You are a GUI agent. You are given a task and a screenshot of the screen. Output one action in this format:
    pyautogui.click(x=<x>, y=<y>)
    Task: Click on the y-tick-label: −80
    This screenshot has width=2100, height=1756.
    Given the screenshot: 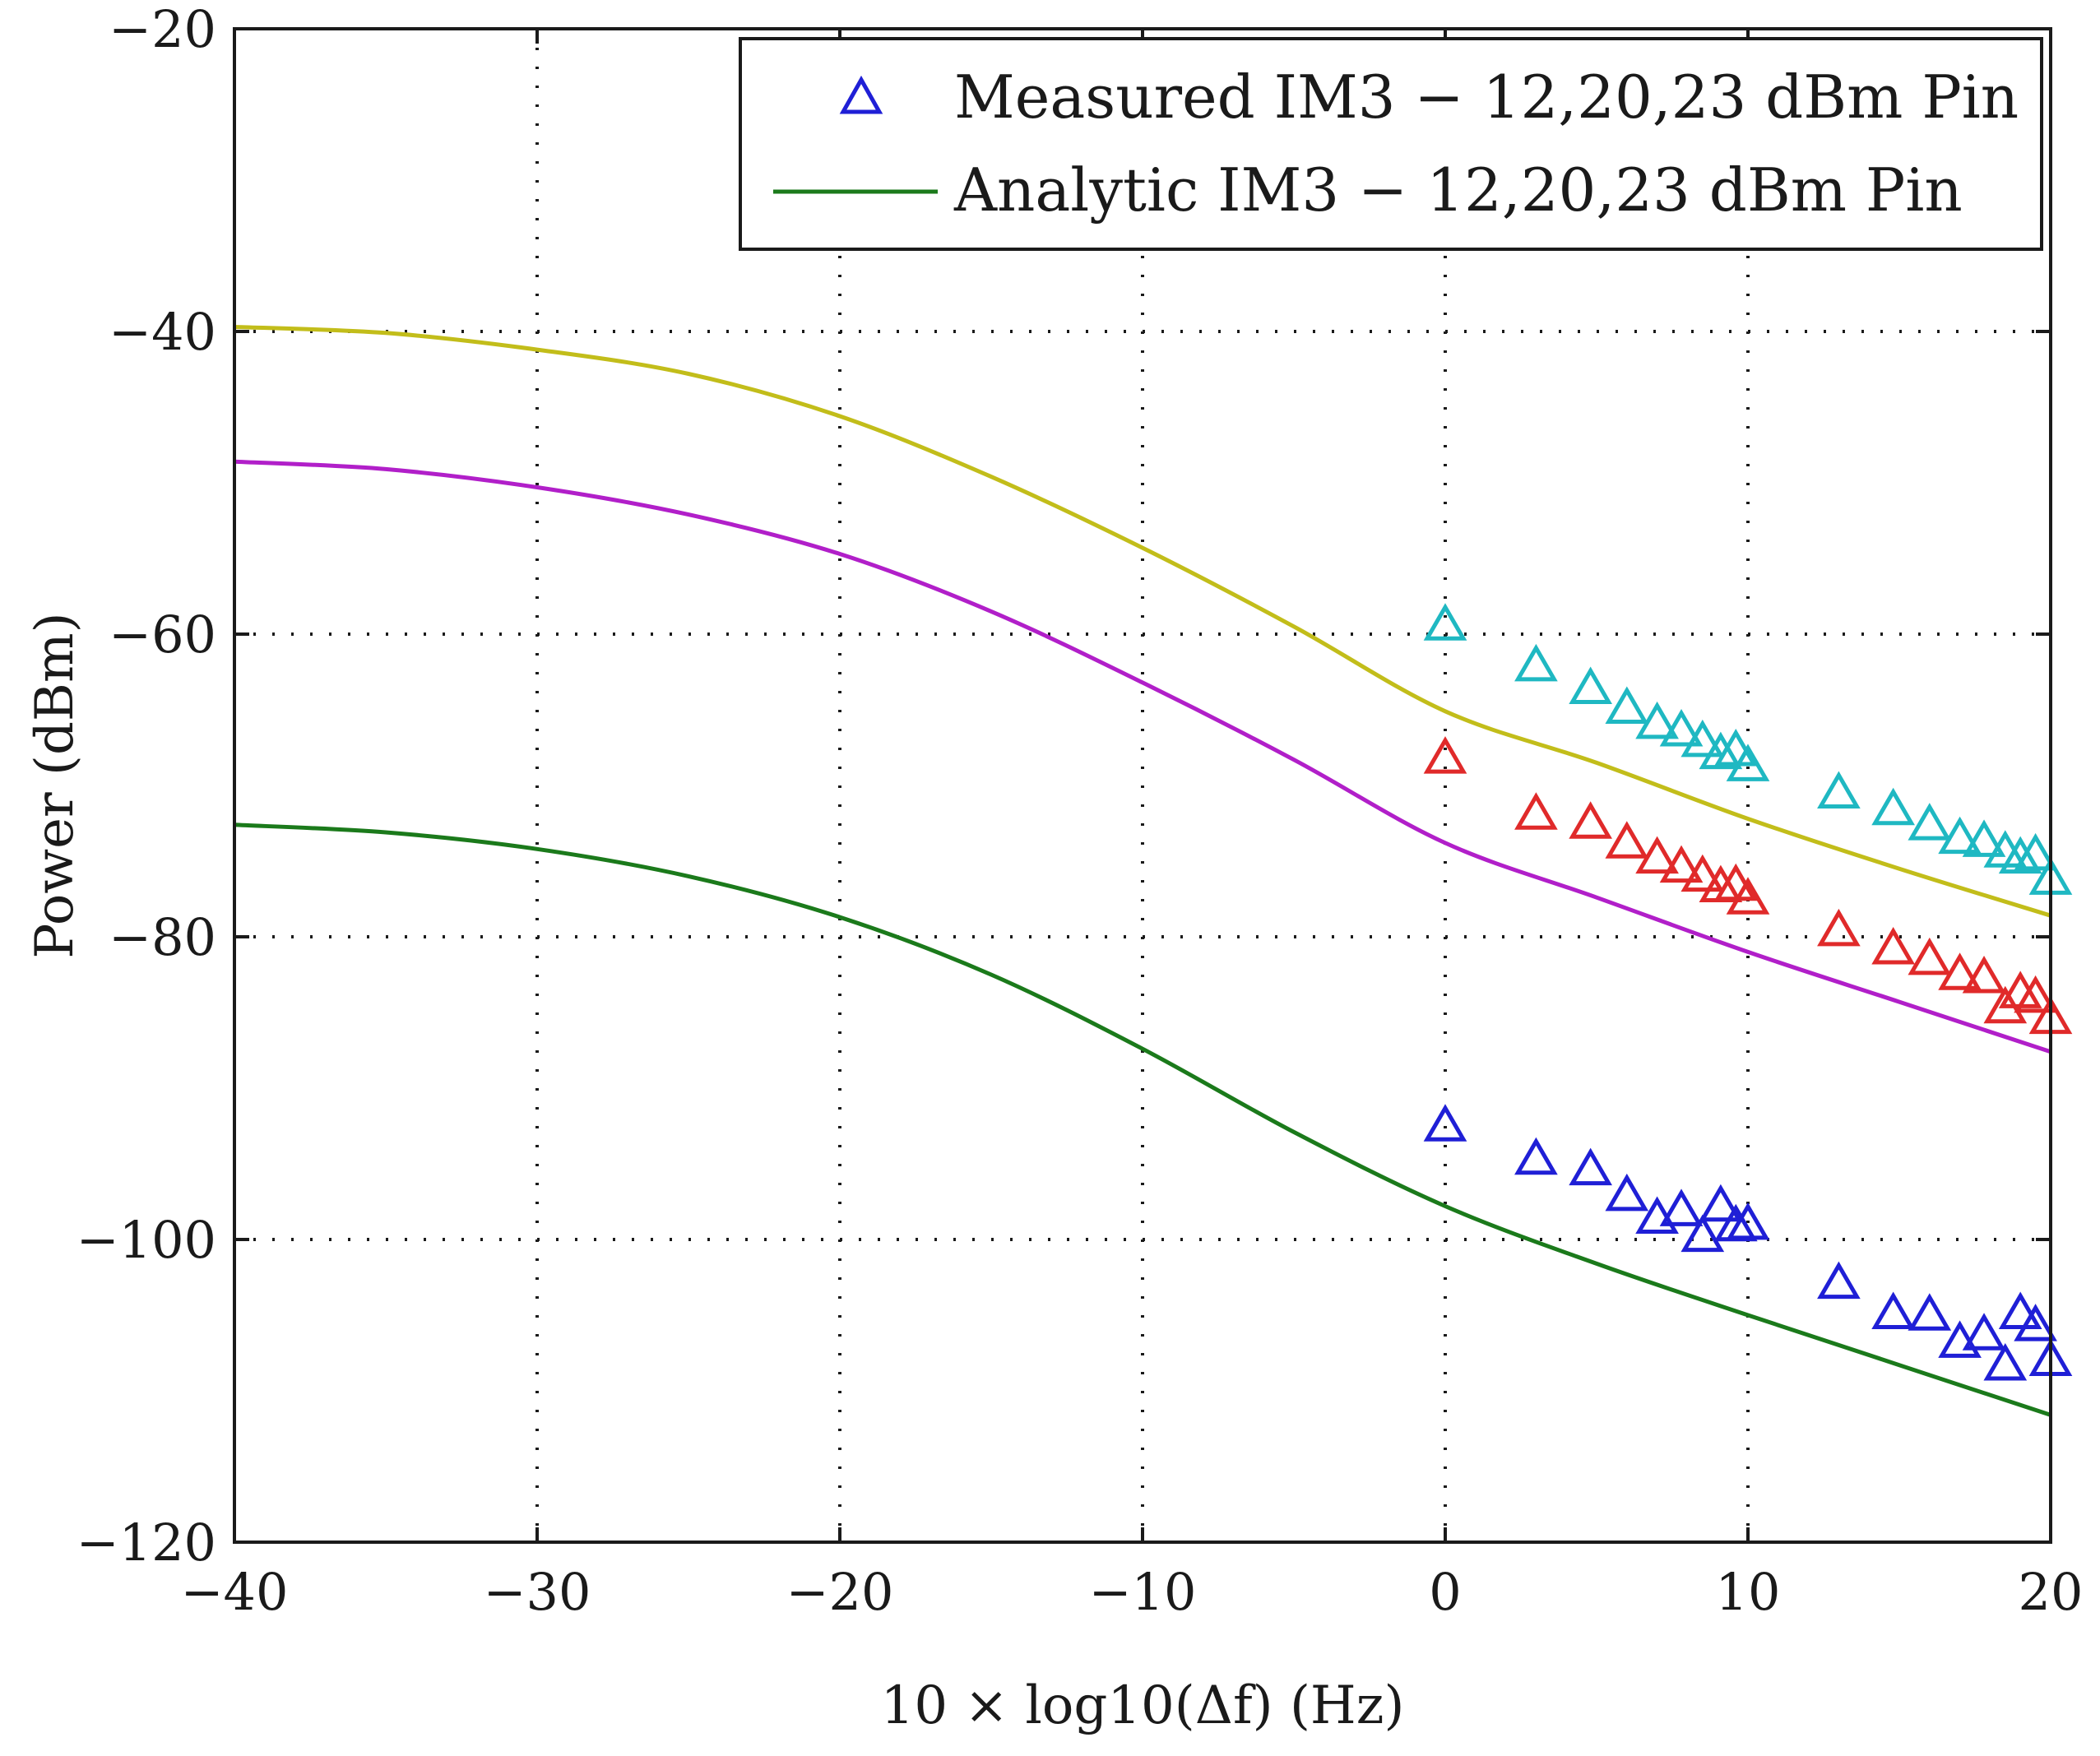 What is the action you would take?
    pyautogui.click(x=163, y=937)
    